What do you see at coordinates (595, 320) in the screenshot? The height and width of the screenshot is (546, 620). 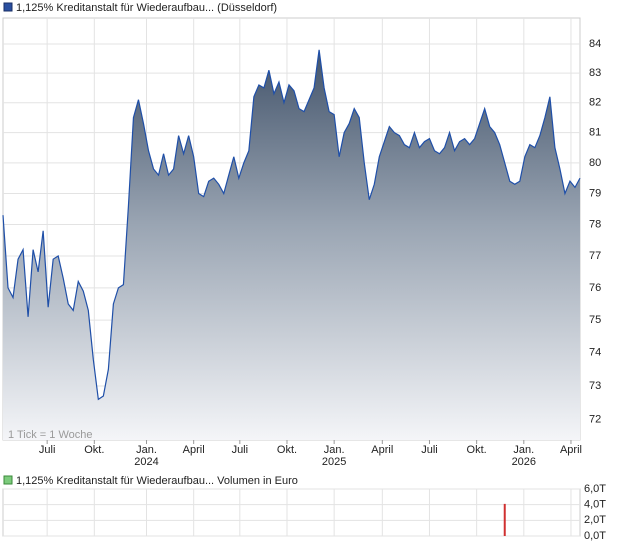 I see `y-tick-label: 75` at bounding box center [595, 320].